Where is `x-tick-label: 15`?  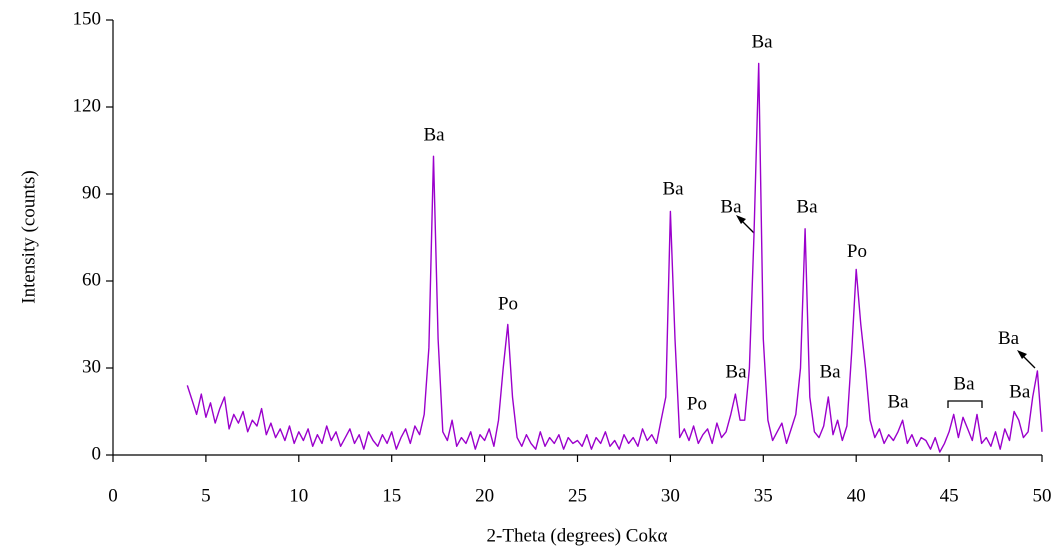
x-tick-label: 15 is located at coordinates (391, 495).